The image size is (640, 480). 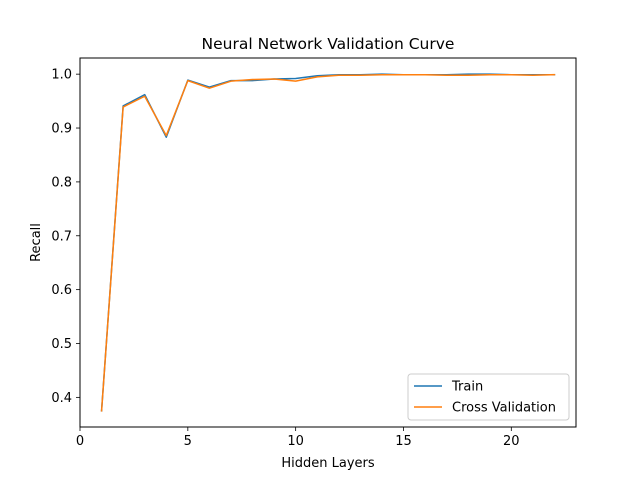 I want to click on y-tick-label: 0.7, so click(x=61, y=236).